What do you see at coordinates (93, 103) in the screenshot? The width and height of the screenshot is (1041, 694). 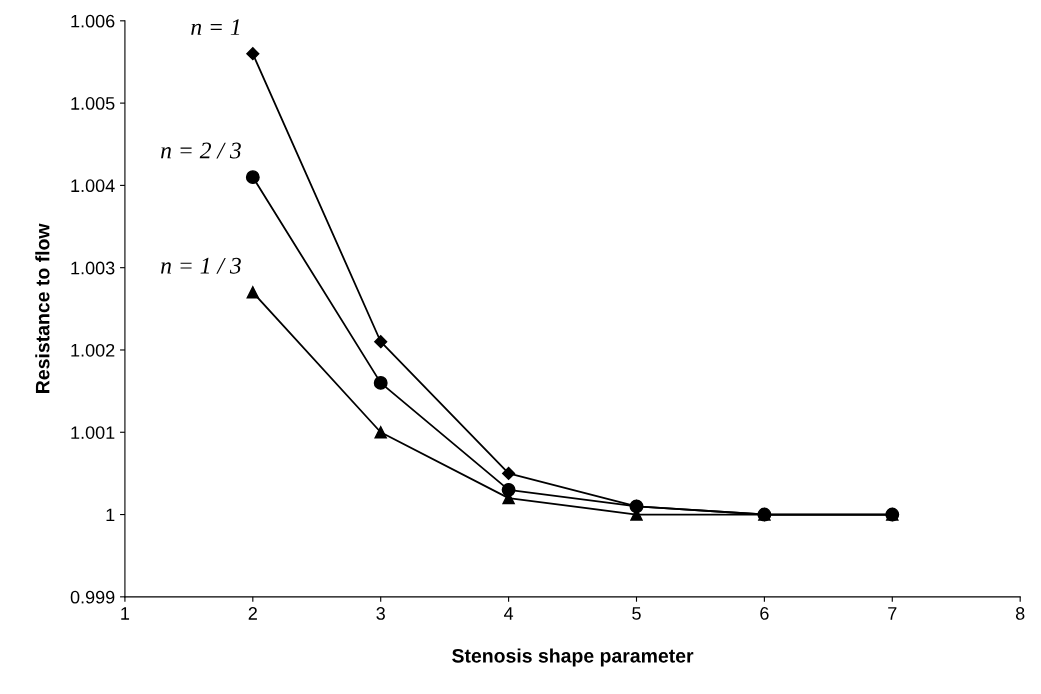 I see `y-tick-label: 1.005` at bounding box center [93, 103].